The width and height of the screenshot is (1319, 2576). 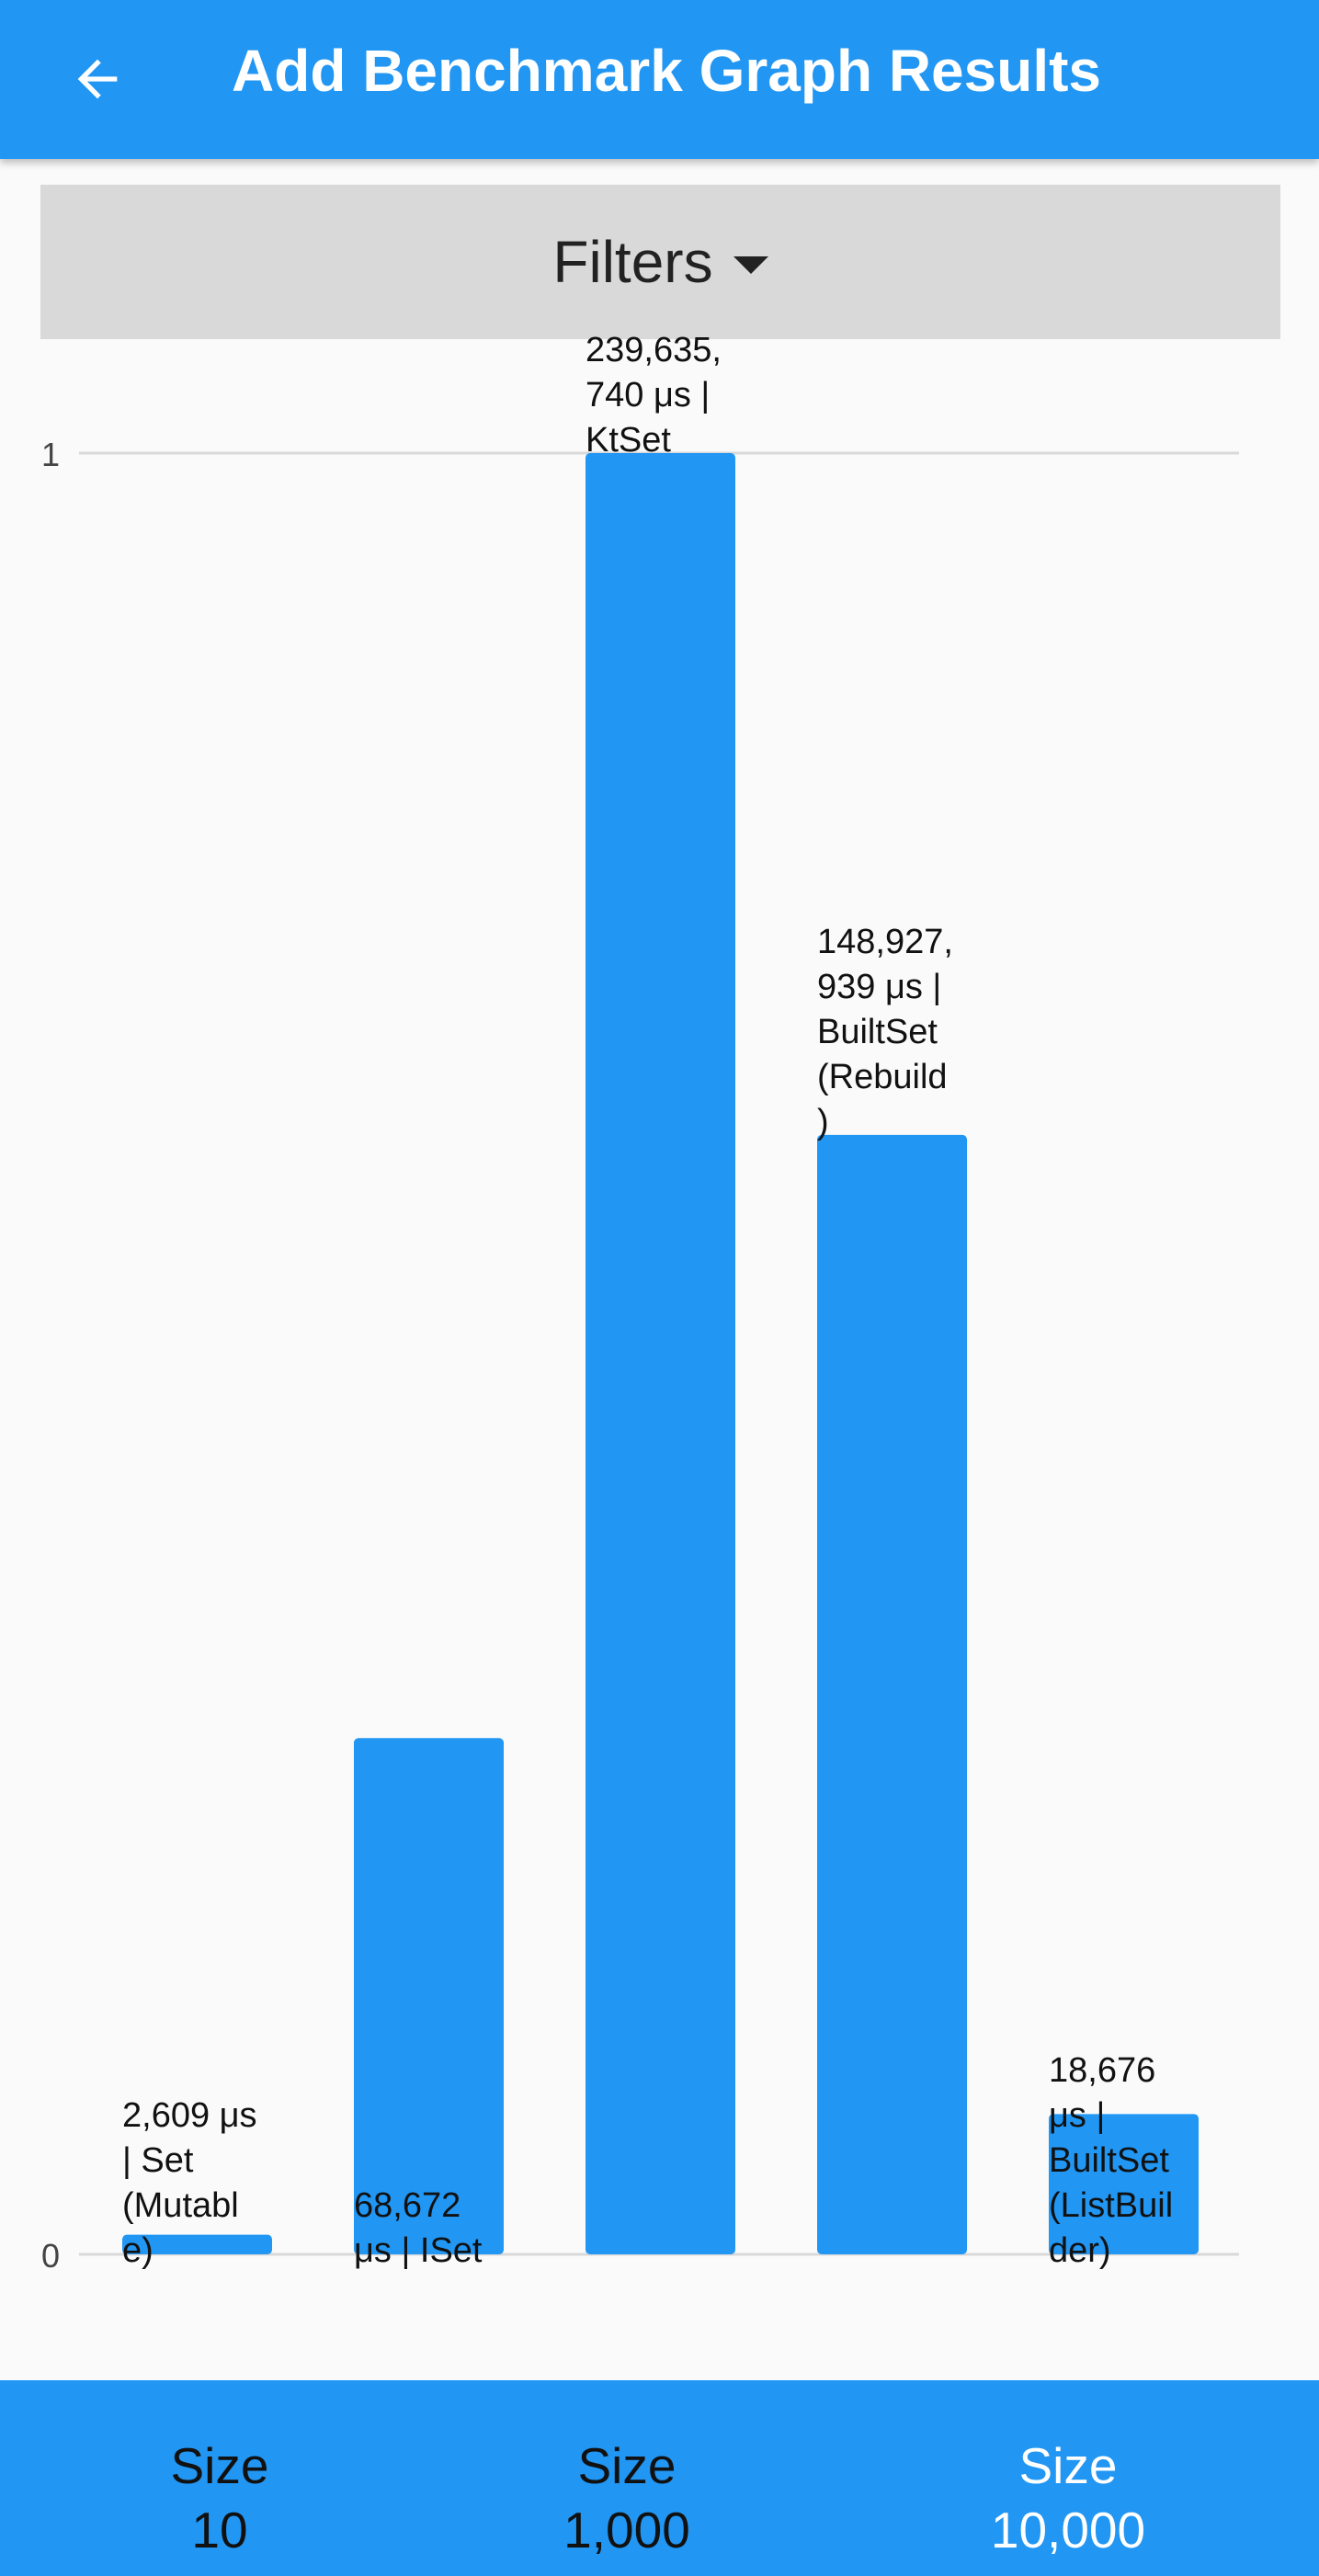 I want to click on back-button, so click(x=97, y=79).